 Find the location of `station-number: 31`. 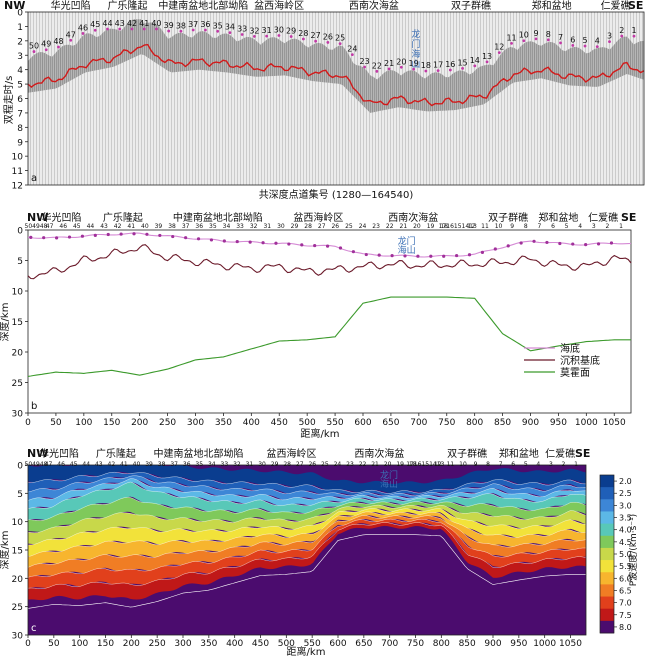

station-number: 31 is located at coordinates (267, 226).